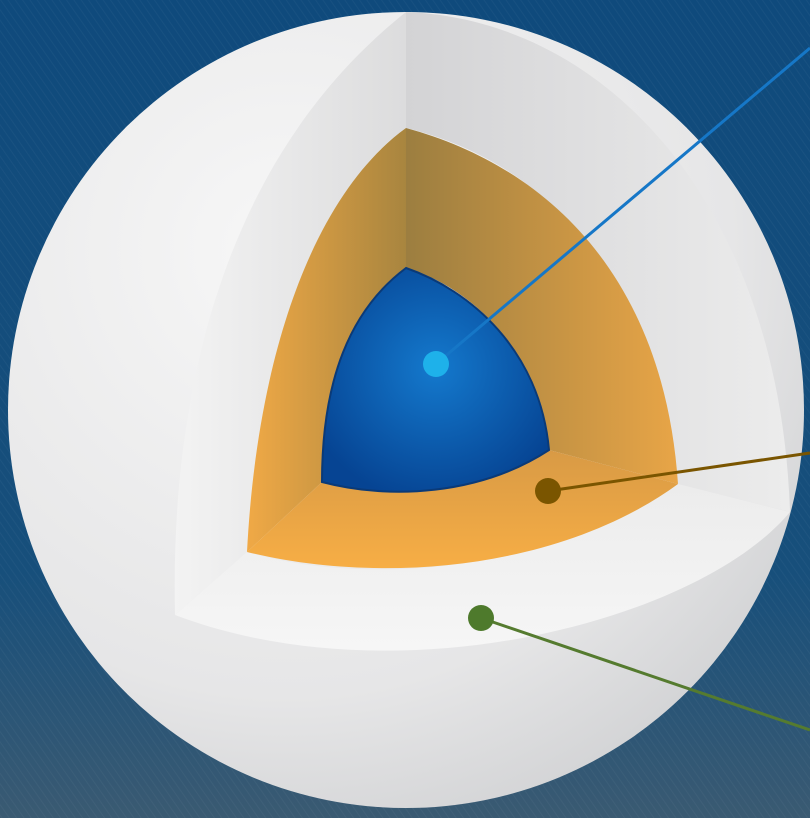  I want to click on middle-layer-pointer-marker, so click(548, 491).